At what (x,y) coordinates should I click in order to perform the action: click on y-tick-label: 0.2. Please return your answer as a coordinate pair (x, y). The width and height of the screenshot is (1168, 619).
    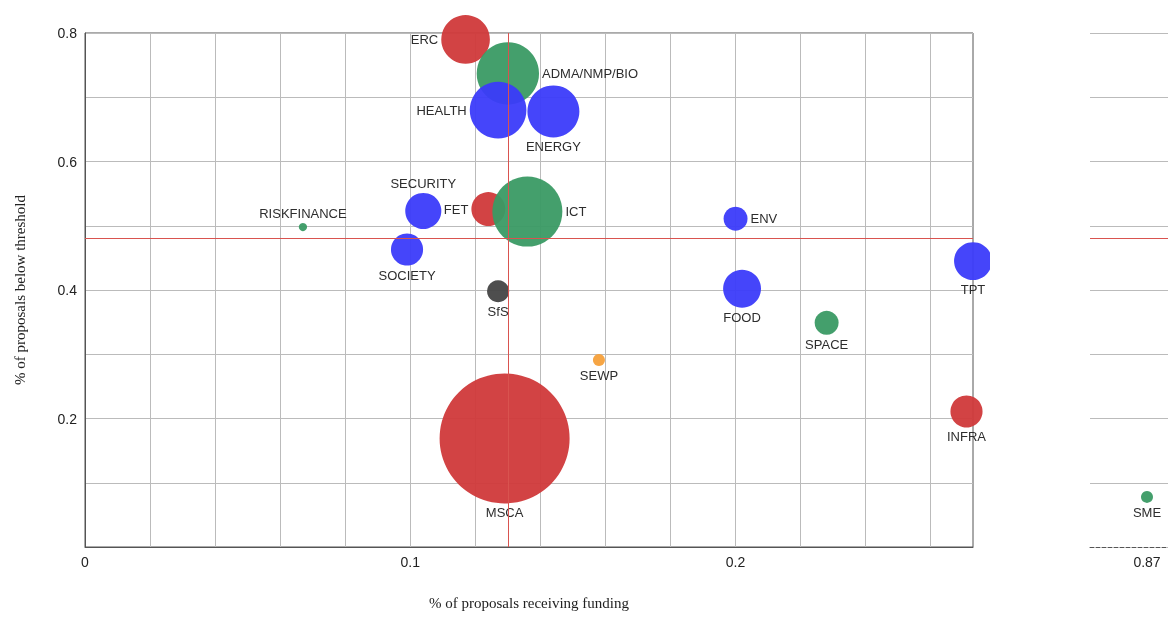
    Looking at the image, I should click on (67, 418).